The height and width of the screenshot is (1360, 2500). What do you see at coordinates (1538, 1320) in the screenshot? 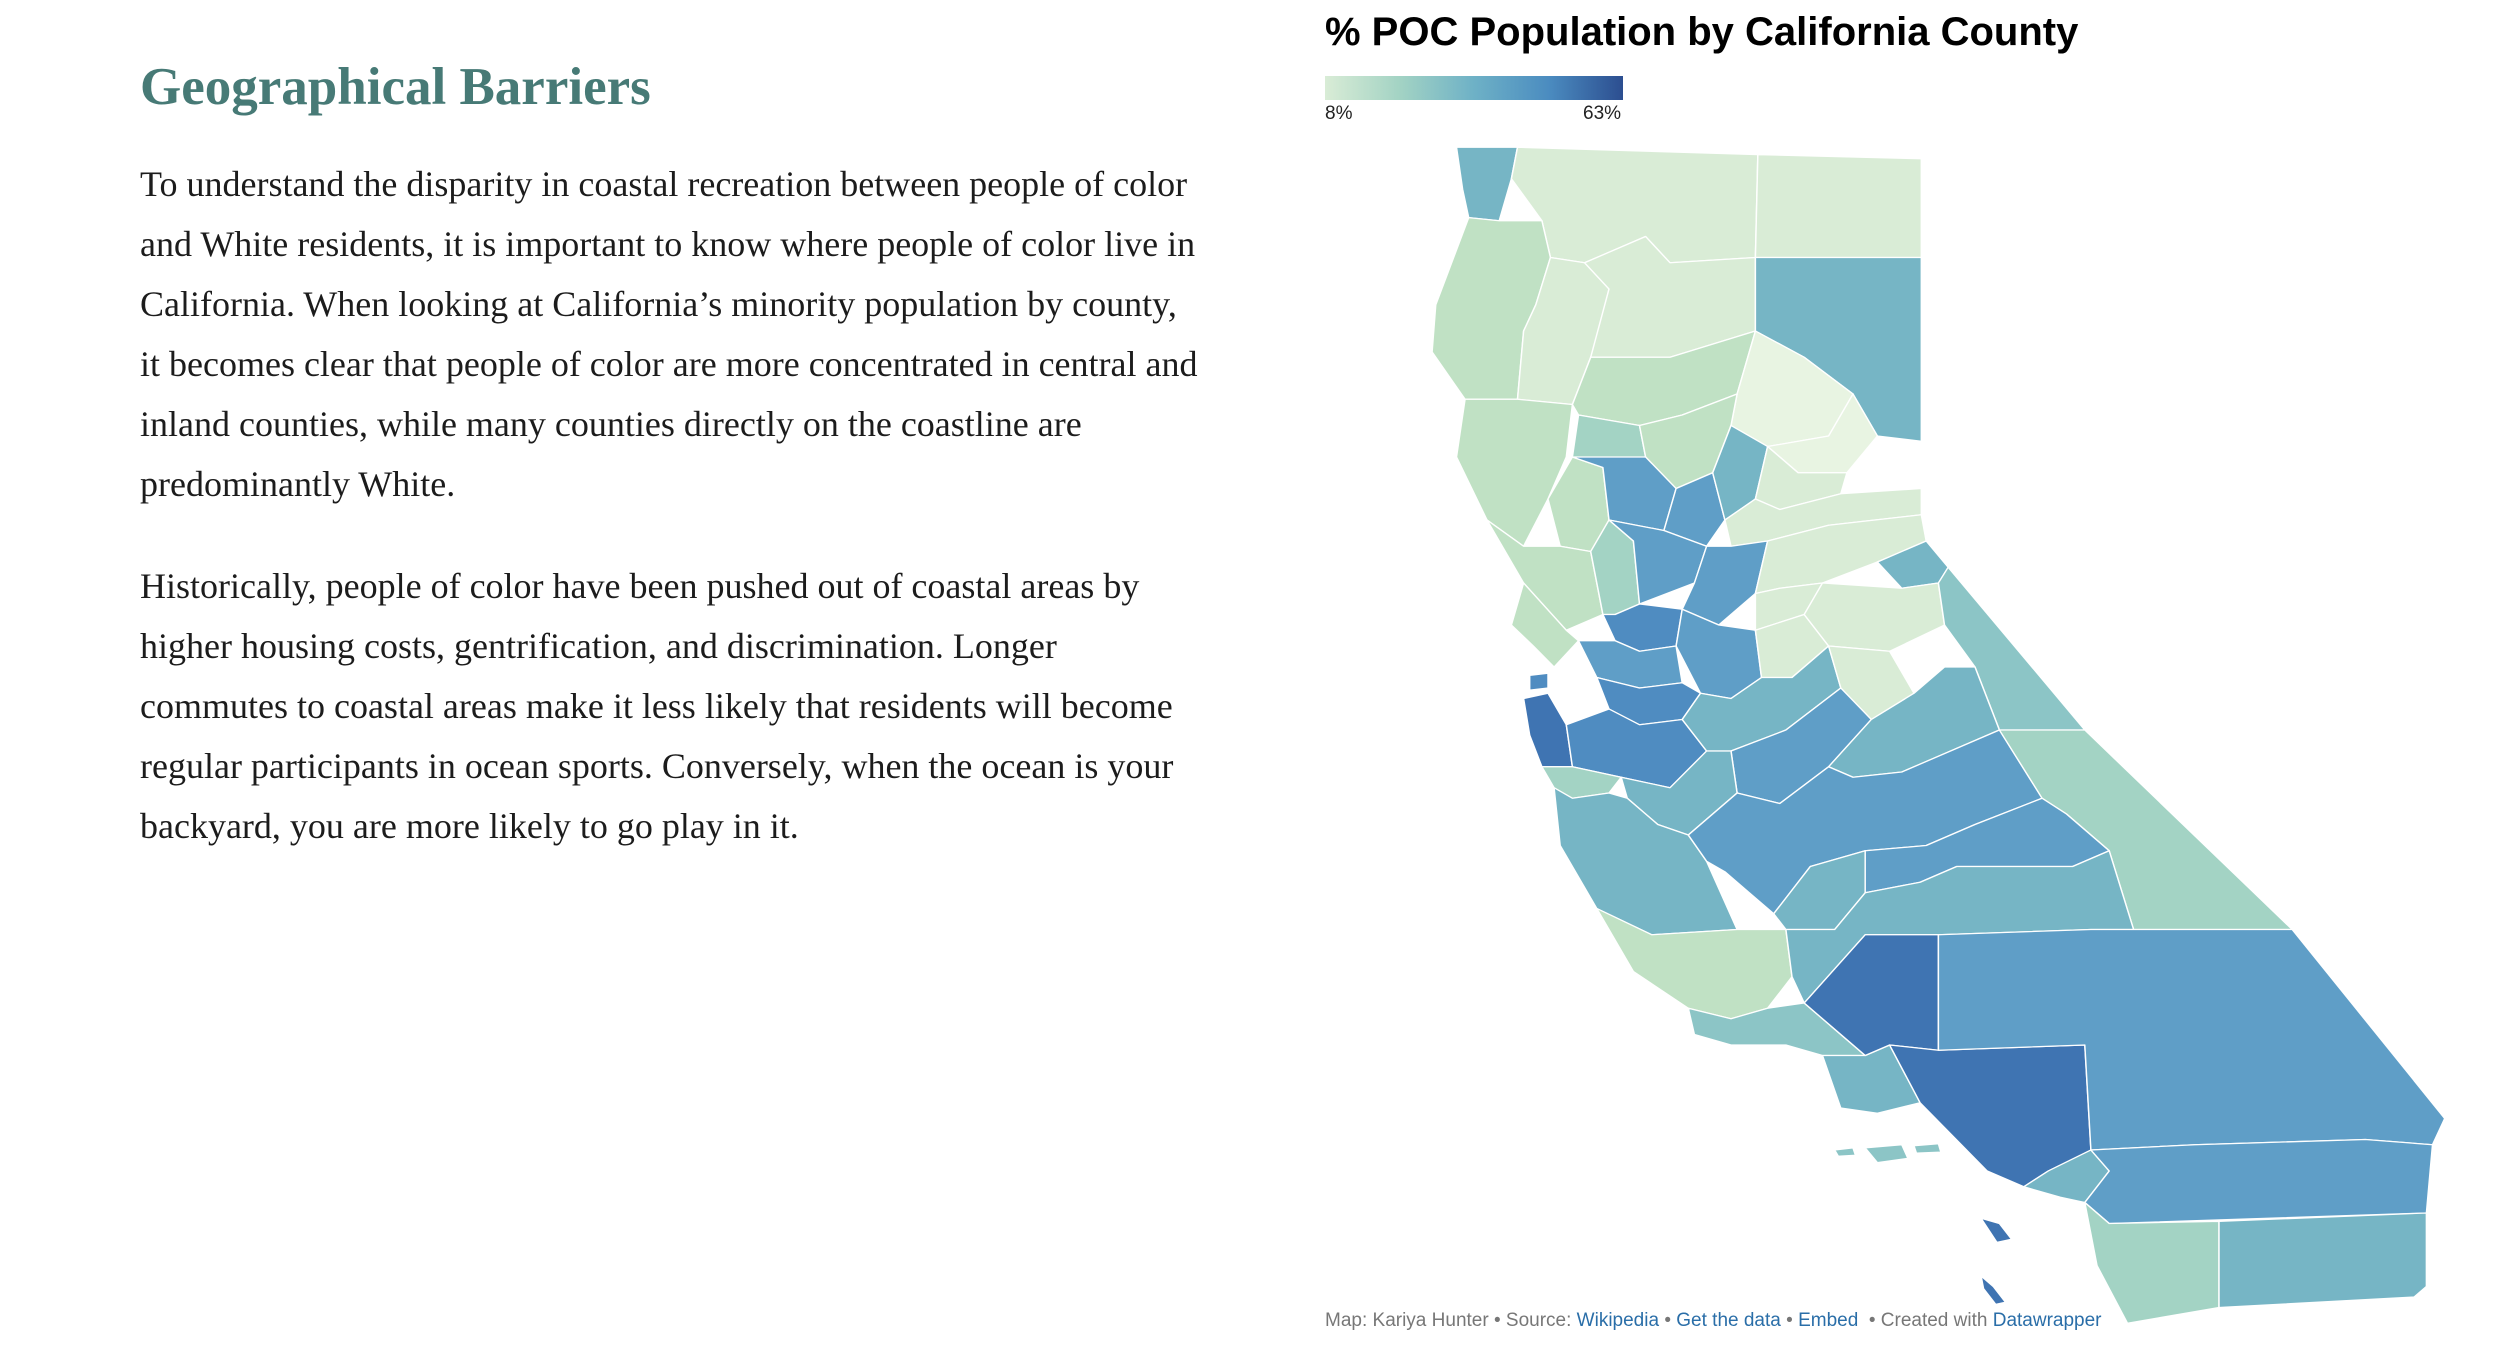
I see `source-label: Source:` at bounding box center [1538, 1320].